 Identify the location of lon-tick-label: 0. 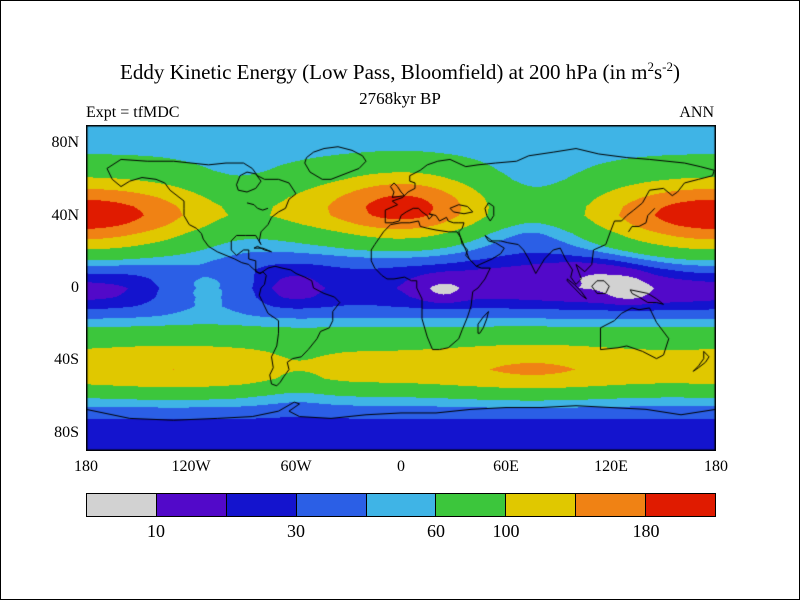
(401, 466).